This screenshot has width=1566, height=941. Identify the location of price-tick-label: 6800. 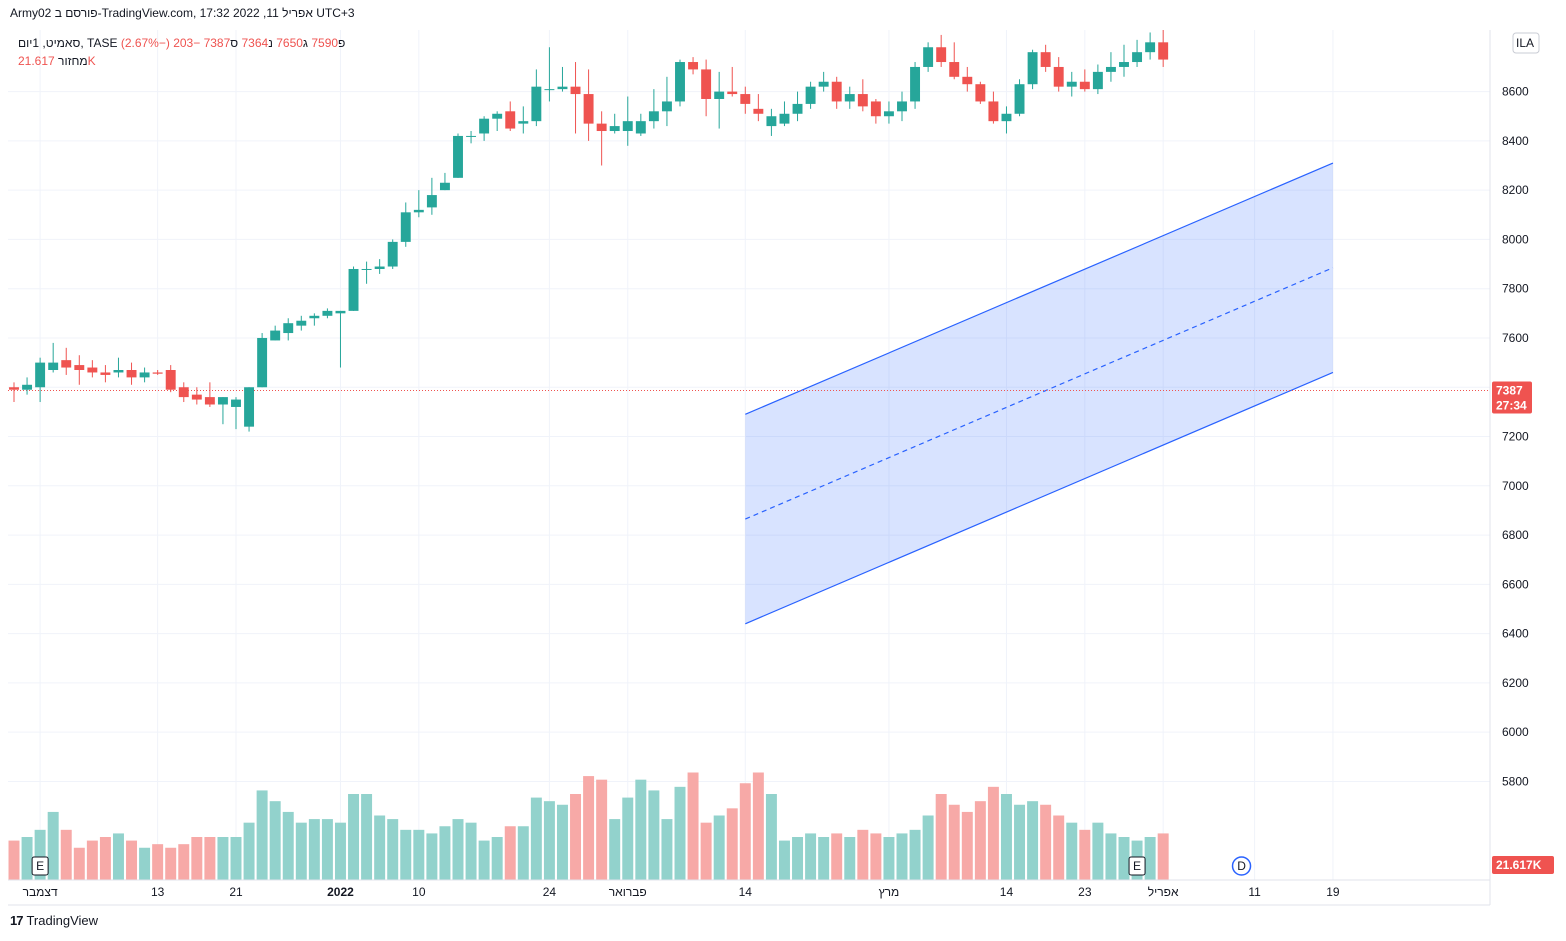
(1515, 535).